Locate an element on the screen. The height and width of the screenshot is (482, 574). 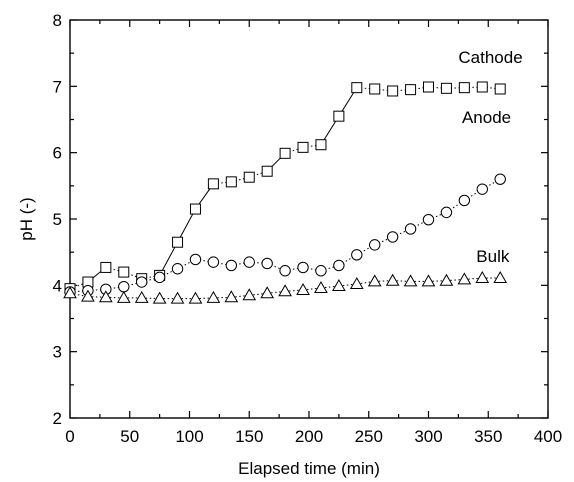
series-labels: Cathode Anode Bulk is located at coordinates (490, 157).